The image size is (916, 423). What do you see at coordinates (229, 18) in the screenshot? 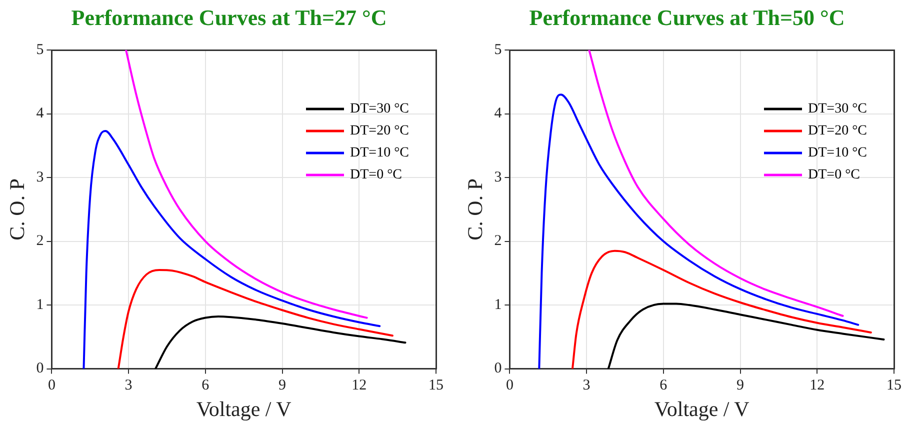
I see `chart-title: Performance Curves at Th=27 °C` at bounding box center [229, 18].